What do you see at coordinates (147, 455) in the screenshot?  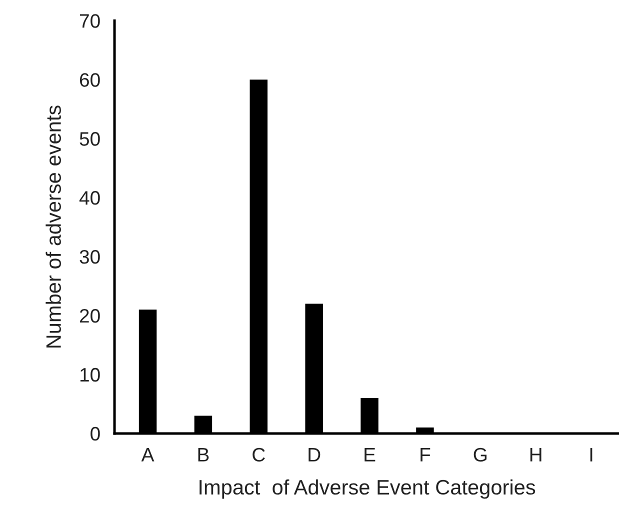 I see `x-tick-label: A` at bounding box center [147, 455].